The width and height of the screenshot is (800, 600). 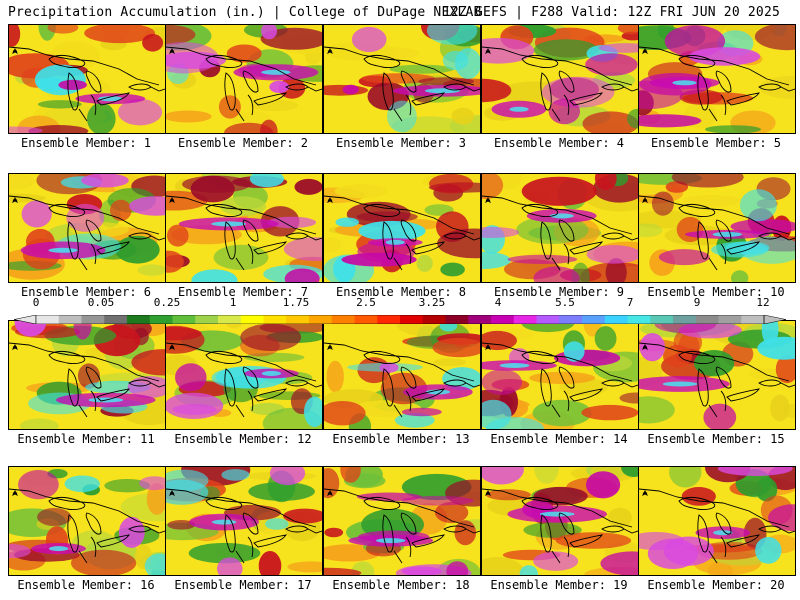 What do you see at coordinates (401, 143) in the screenshot?
I see `ensemble-member-label: Ensemble Member: 3` at bounding box center [401, 143].